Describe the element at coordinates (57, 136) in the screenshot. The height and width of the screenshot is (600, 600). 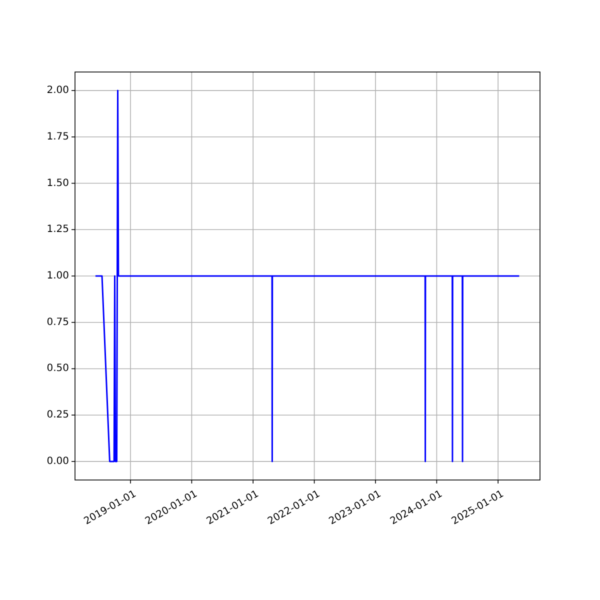
I see `y-tick-label: 1.75` at that location.